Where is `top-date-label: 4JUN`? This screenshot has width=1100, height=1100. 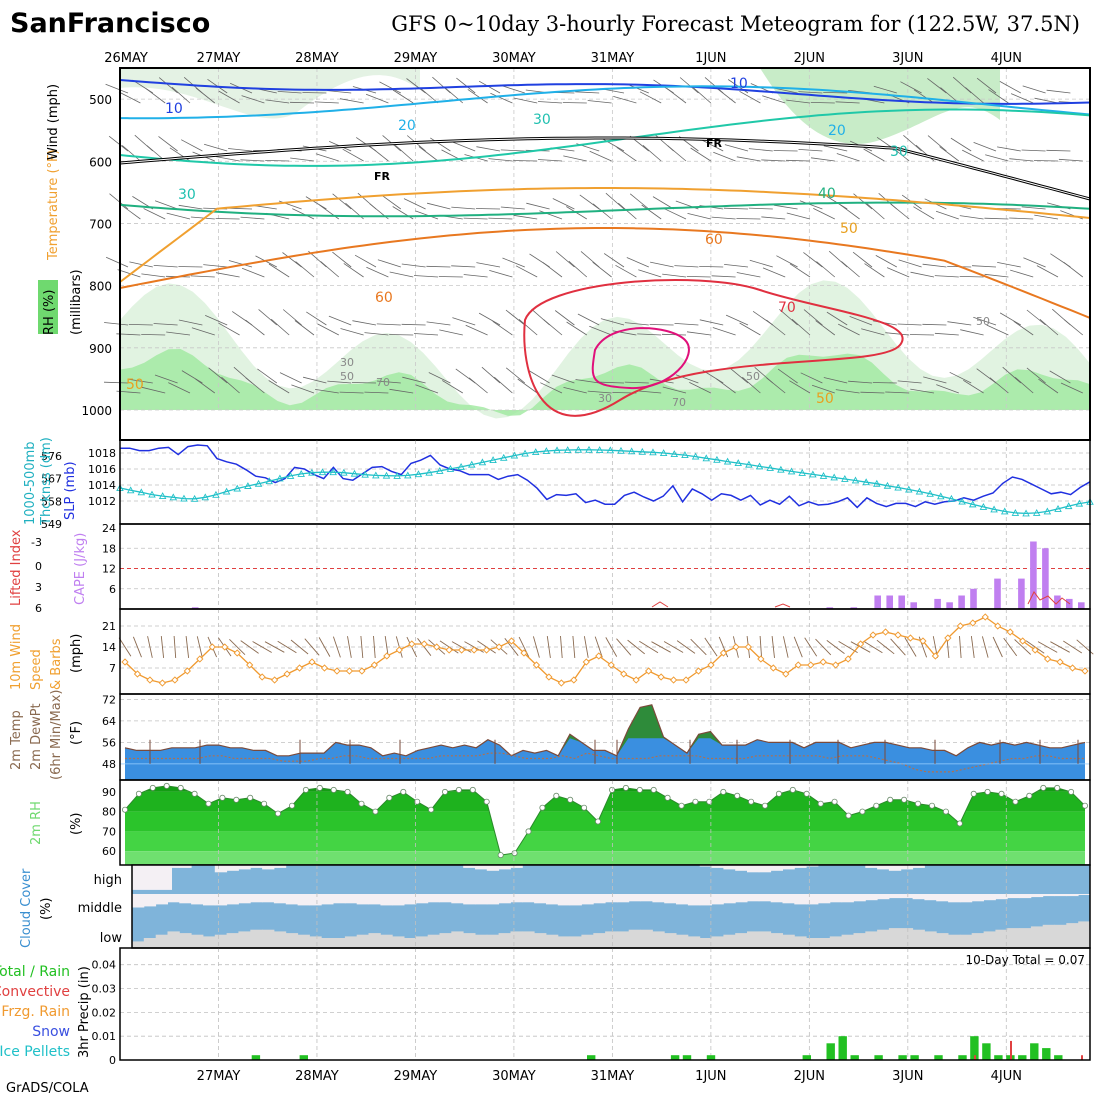
top-date-label: 4JUN is located at coordinates (1006, 58).